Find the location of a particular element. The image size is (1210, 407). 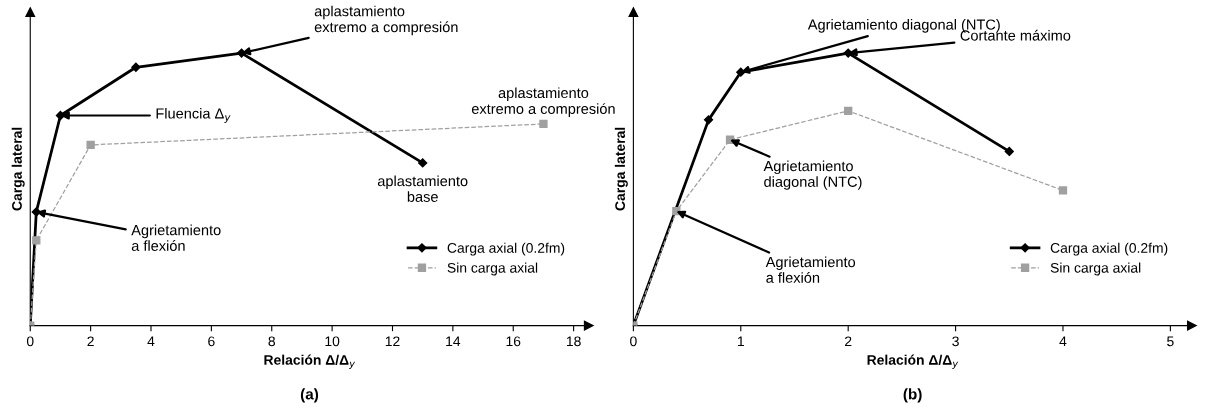

annotation: aplastamiento base is located at coordinates (422, 188).